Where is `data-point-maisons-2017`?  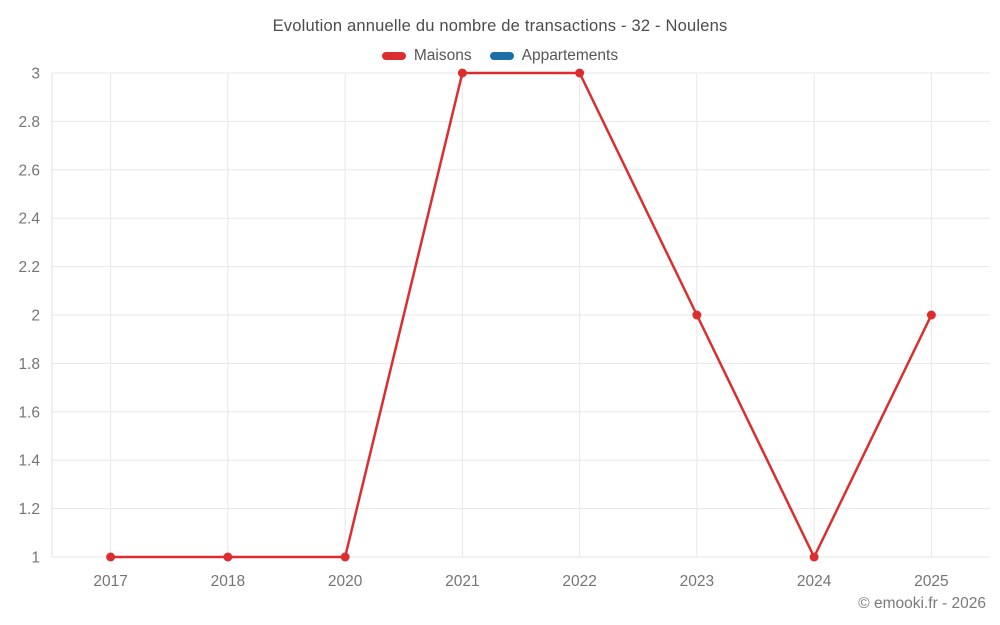
data-point-maisons-2017 is located at coordinates (111, 557).